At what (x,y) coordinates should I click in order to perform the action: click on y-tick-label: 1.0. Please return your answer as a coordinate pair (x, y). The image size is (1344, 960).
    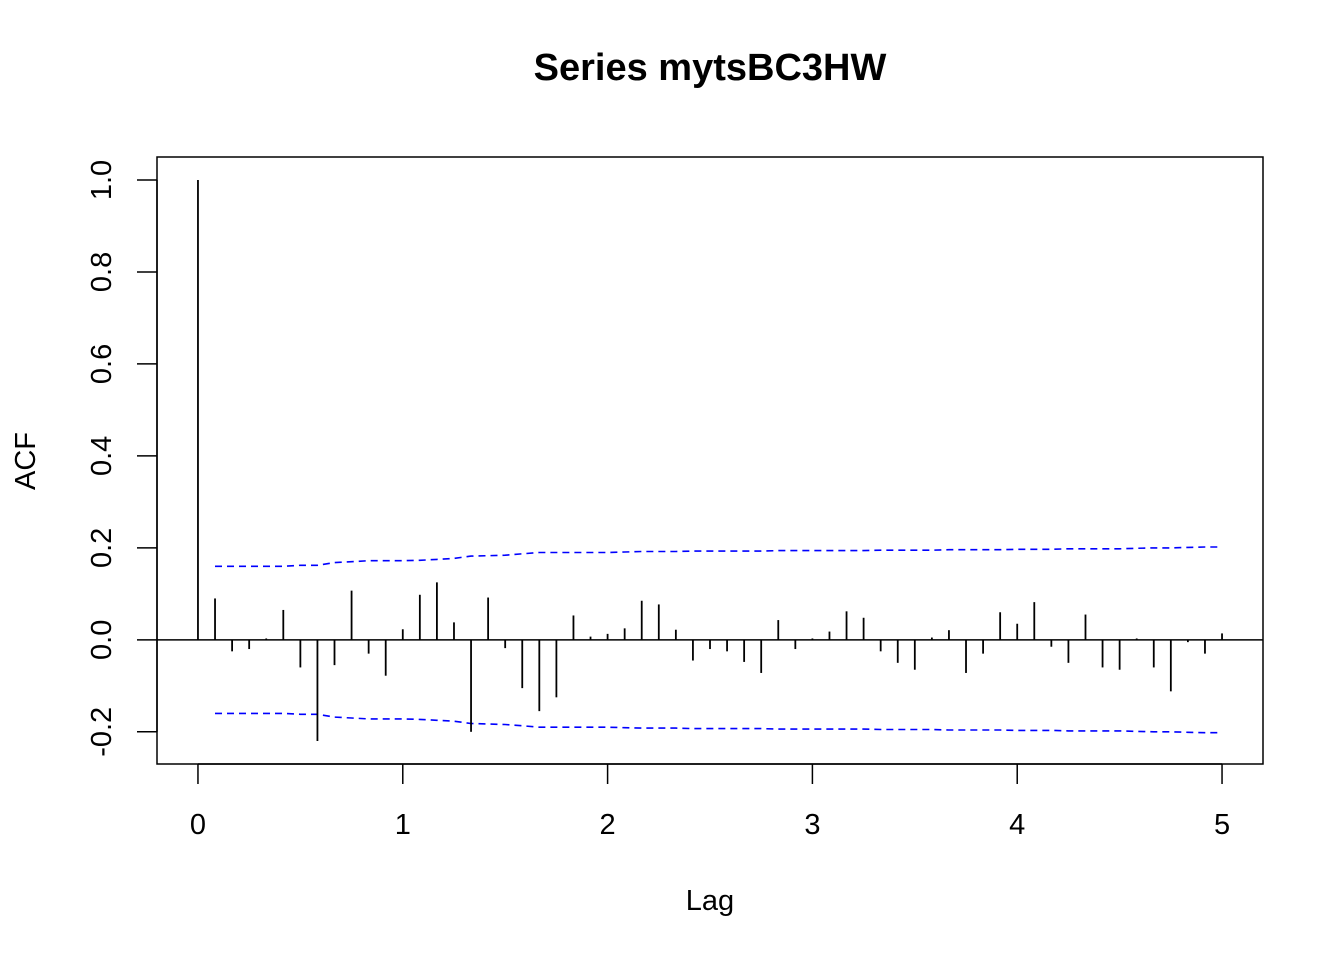
    Looking at the image, I should click on (102, 180).